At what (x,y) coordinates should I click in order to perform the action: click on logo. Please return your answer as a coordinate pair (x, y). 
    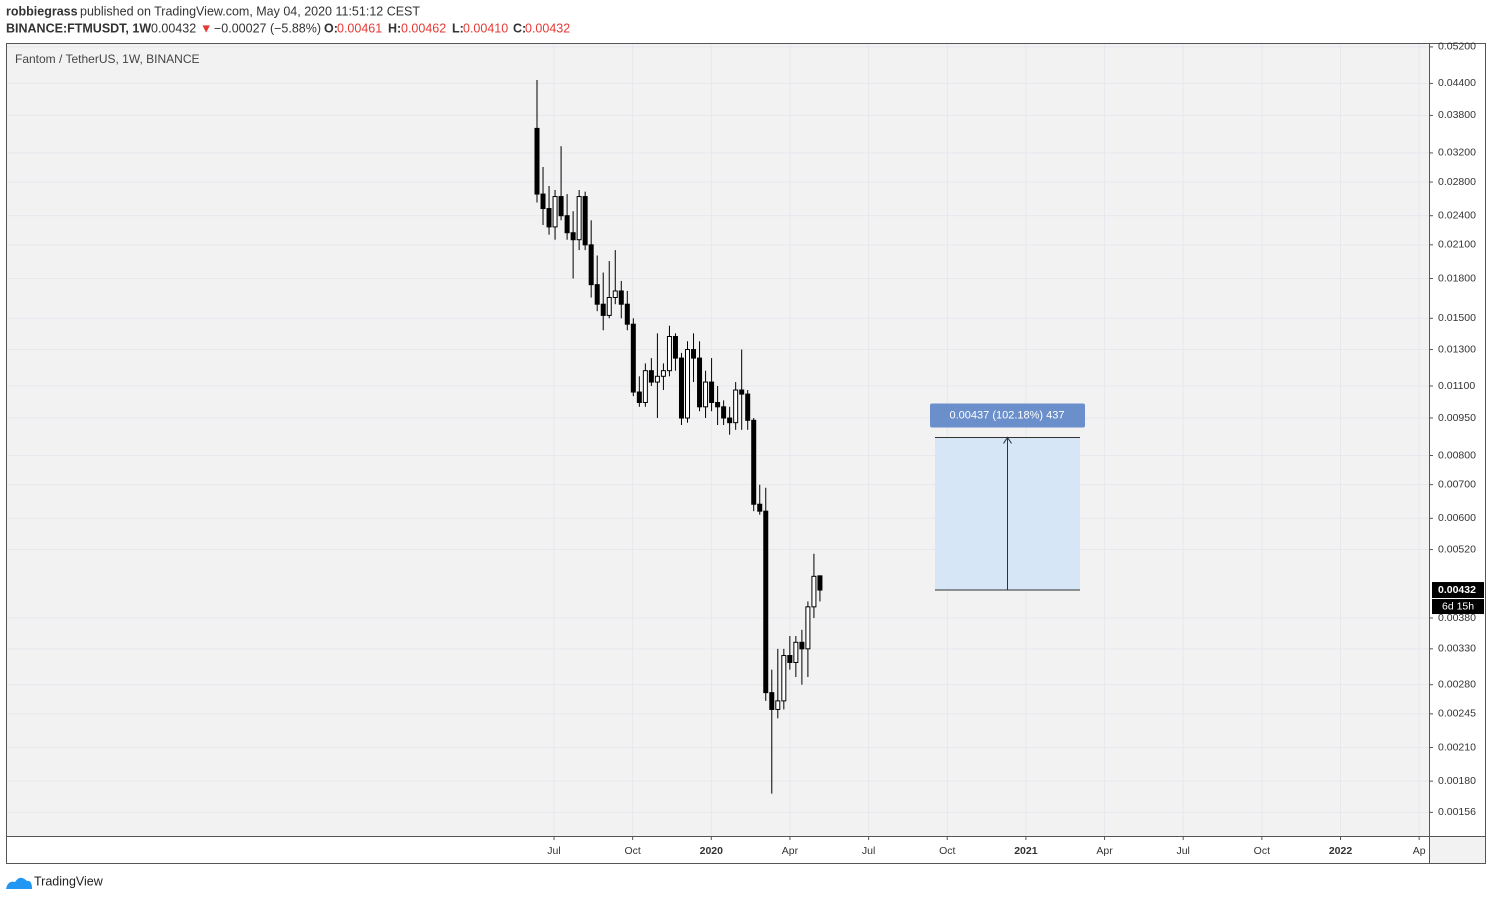
    Looking at the image, I should click on (19, 883).